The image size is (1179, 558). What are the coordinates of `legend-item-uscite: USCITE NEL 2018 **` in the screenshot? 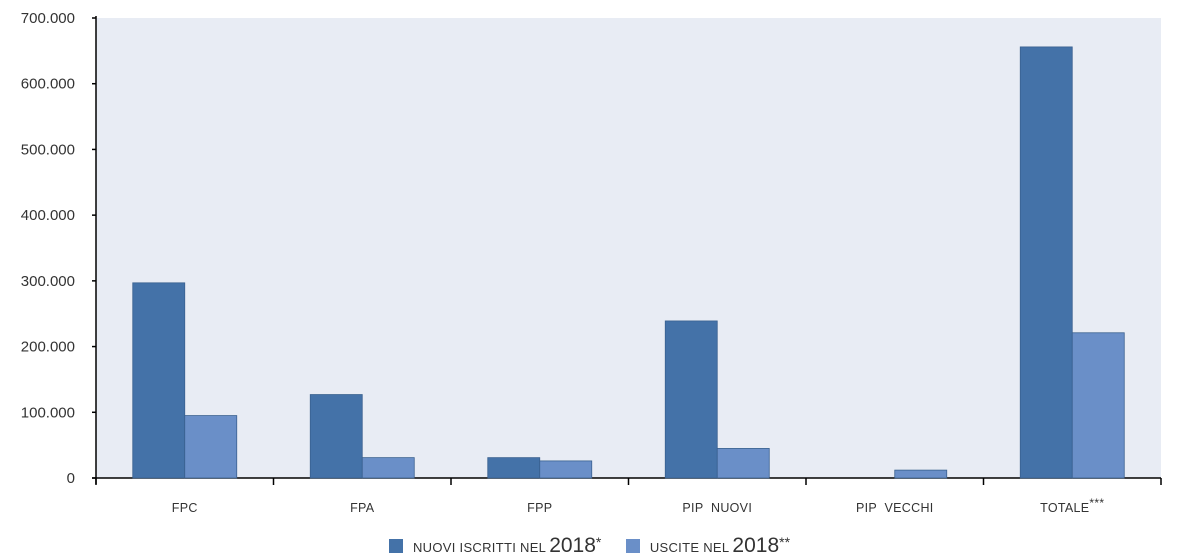 It's located at (708, 546).